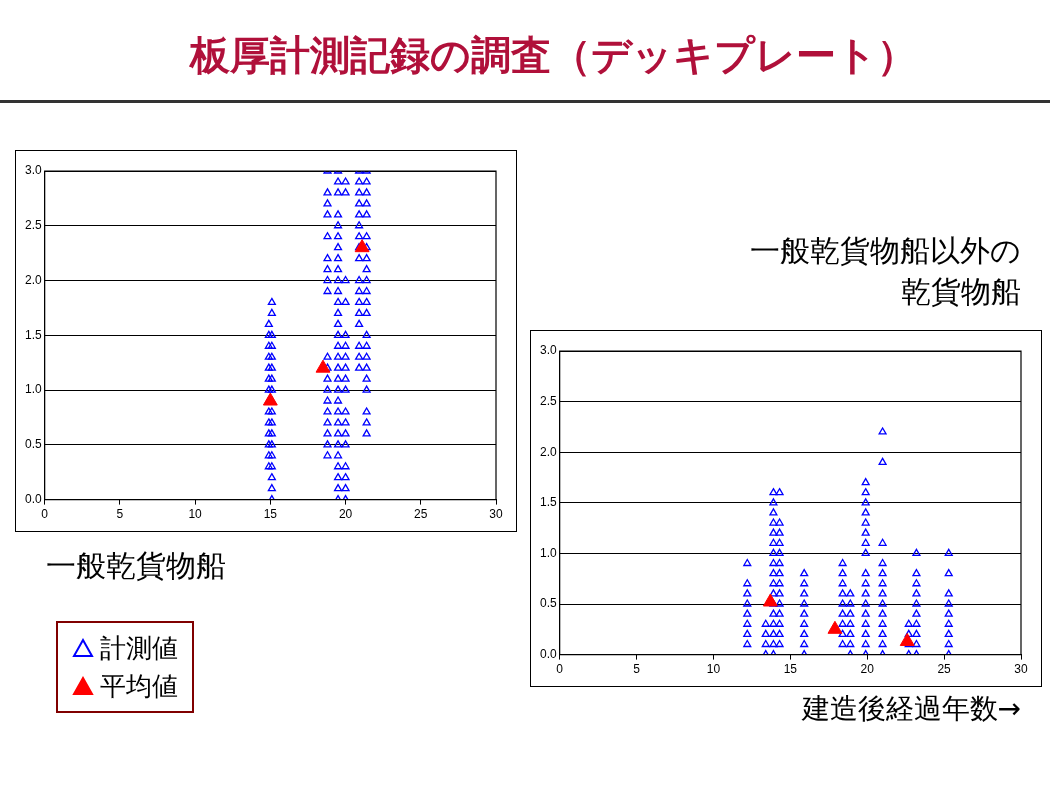 The image size is (1050, 791). Describe the element at coordinates (885, 271) in the screenshot. I see `chart-title: 一般乾貨物船以外の乾貨物船` at that location.